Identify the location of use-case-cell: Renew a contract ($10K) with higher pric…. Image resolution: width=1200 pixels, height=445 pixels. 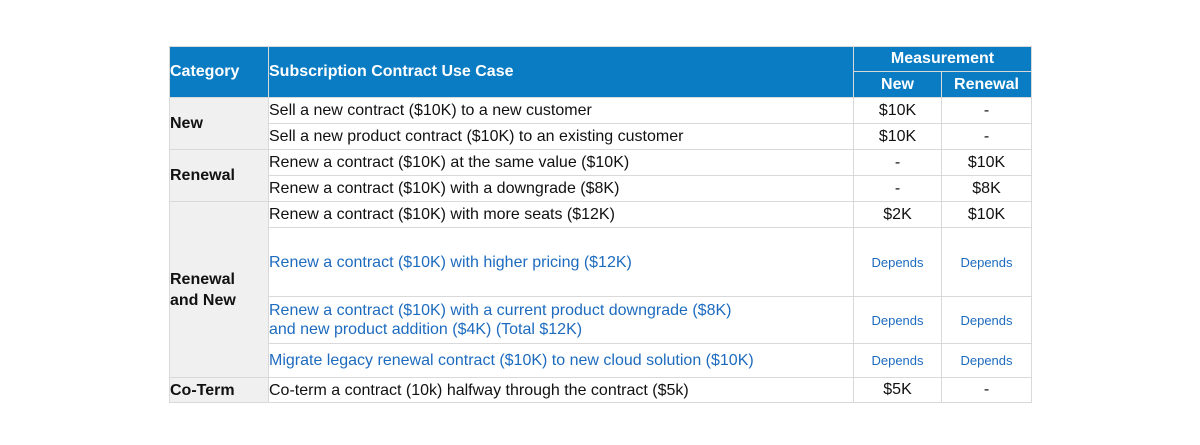
(561, 262).